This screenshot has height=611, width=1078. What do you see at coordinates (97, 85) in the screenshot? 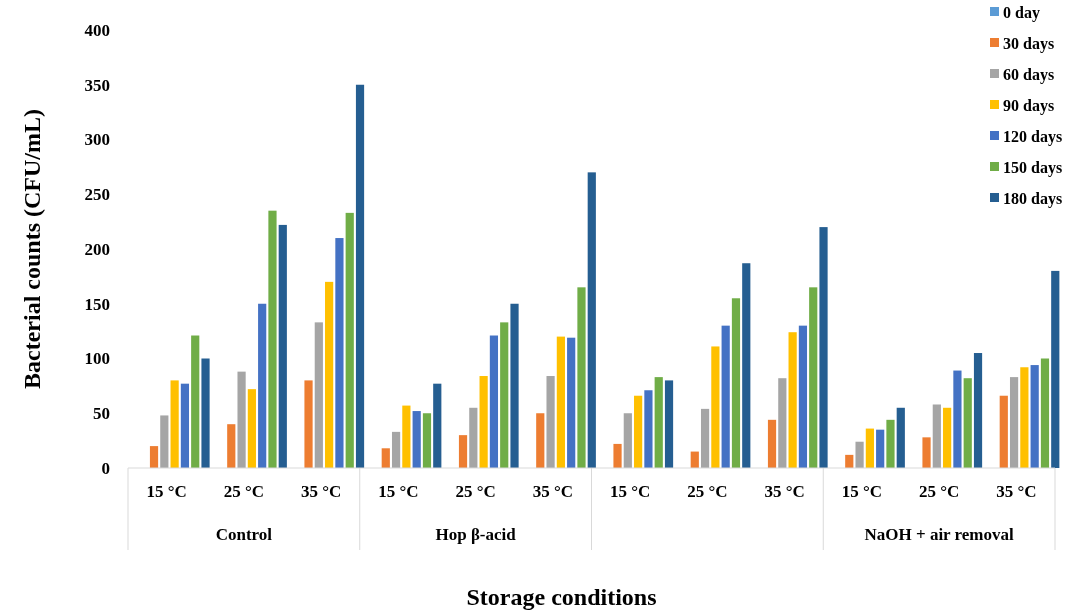
I see `y-tick-label: 350` at bounding box center [97, 85].